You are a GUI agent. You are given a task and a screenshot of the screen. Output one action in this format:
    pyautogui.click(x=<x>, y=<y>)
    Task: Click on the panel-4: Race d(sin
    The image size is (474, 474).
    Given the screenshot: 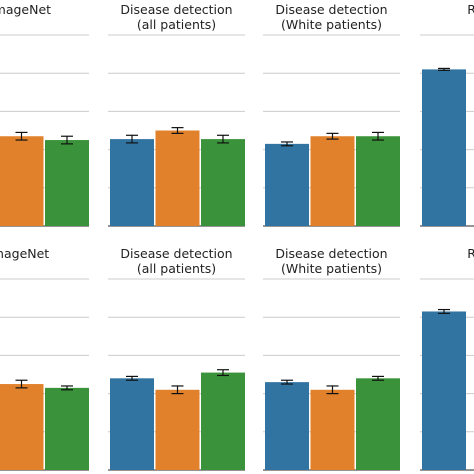 What is the action you would take?
    pyautogui.click(x=447, y=114)
    